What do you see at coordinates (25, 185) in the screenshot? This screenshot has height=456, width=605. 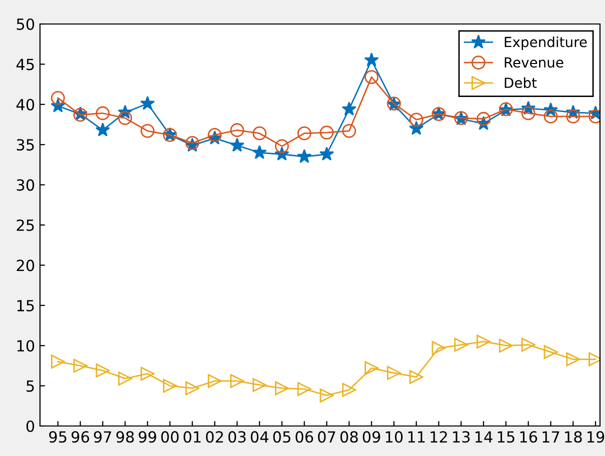 I see `y-tick-label: 30` at bounding box center [25, 185].